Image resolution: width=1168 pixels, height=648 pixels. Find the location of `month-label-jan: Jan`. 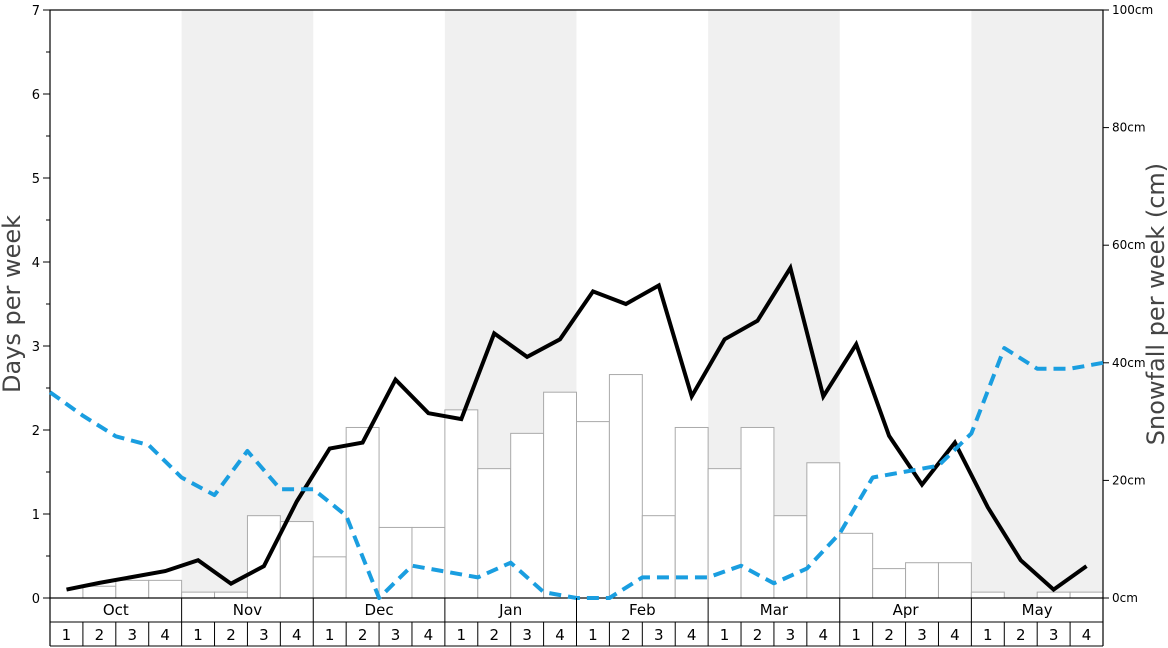

month-label-jan: Jan is located at coordinates (510, 610).